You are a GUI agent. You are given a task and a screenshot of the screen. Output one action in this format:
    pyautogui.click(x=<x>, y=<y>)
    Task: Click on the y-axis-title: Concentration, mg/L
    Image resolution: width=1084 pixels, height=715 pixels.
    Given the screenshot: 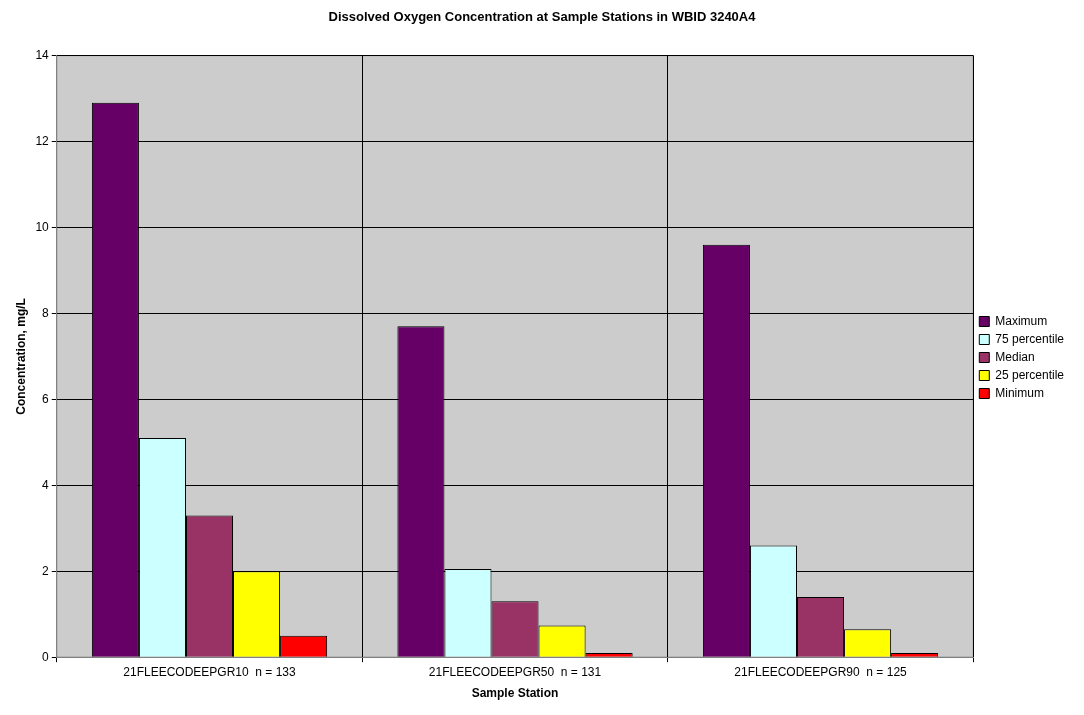 What is the action you would take?
    pyautogui.click(x=20, y=356)
    